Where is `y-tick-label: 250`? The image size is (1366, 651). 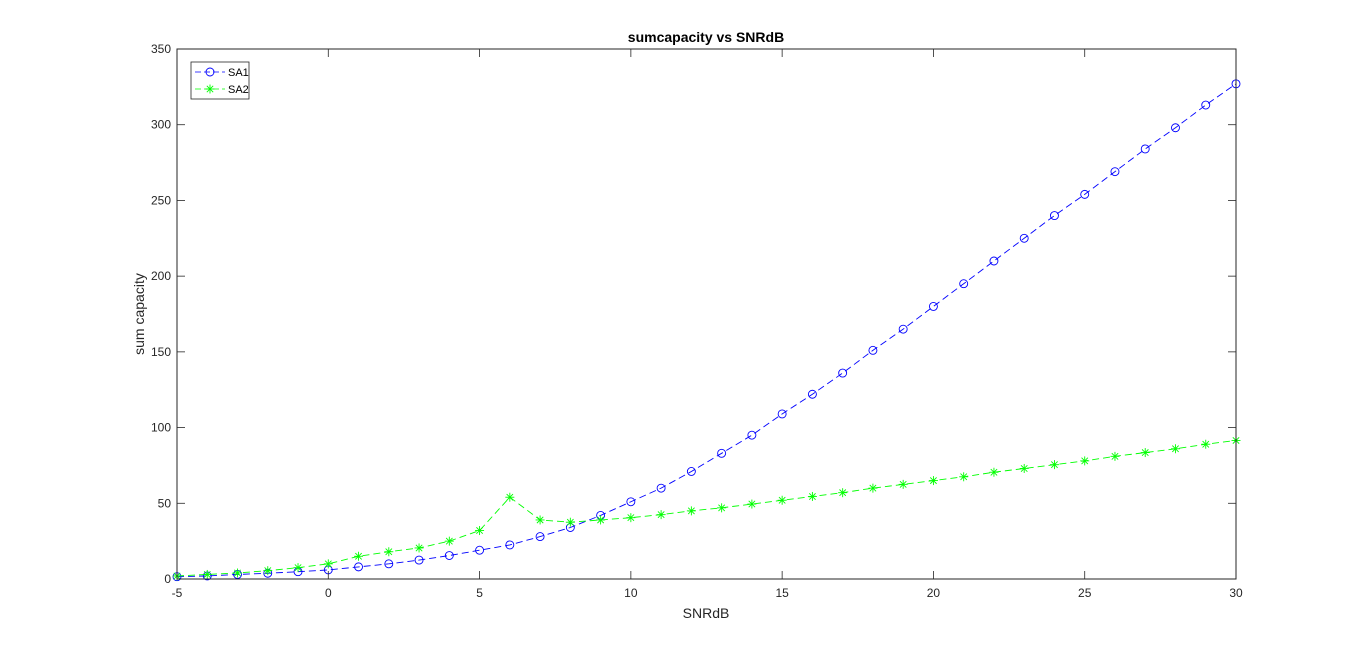 y-tick-label: 250 is located at coordinates (161, 200).